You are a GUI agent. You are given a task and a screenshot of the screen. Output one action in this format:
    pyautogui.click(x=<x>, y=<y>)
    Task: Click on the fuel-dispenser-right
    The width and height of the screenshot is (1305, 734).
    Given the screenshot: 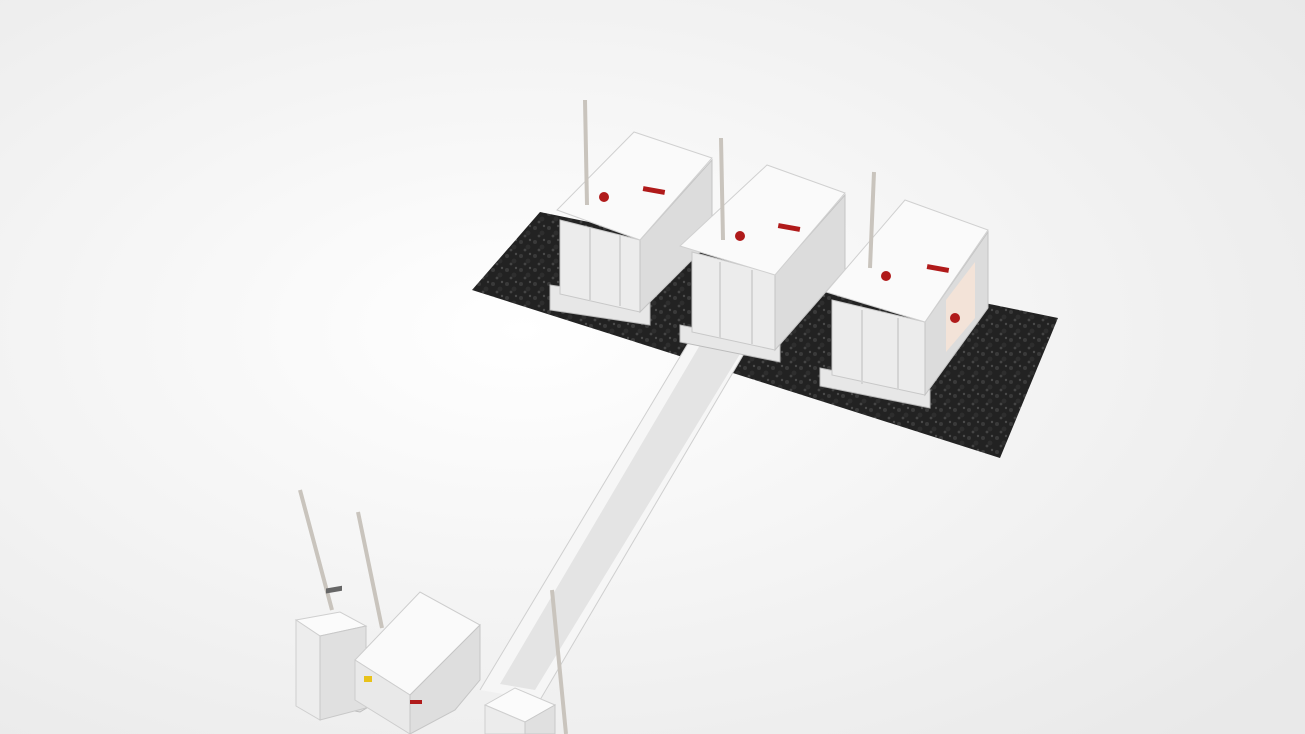 What is the action you would take?
    pyautogui.click(x=525, y=661)
    